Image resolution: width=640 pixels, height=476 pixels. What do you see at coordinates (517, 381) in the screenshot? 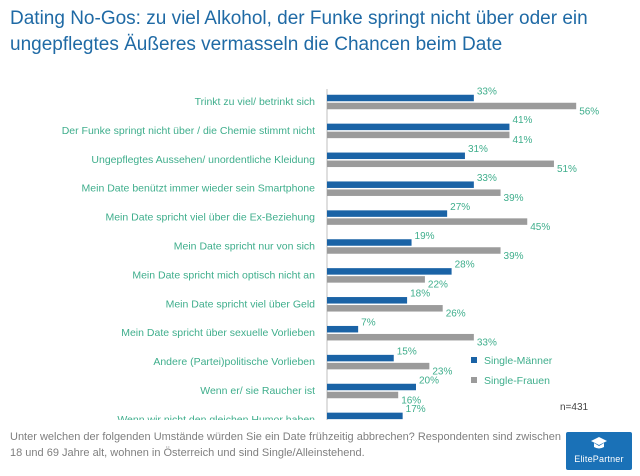
I see `legend-label-frauen: Single-Frauen` at bounding box center [517, 381].